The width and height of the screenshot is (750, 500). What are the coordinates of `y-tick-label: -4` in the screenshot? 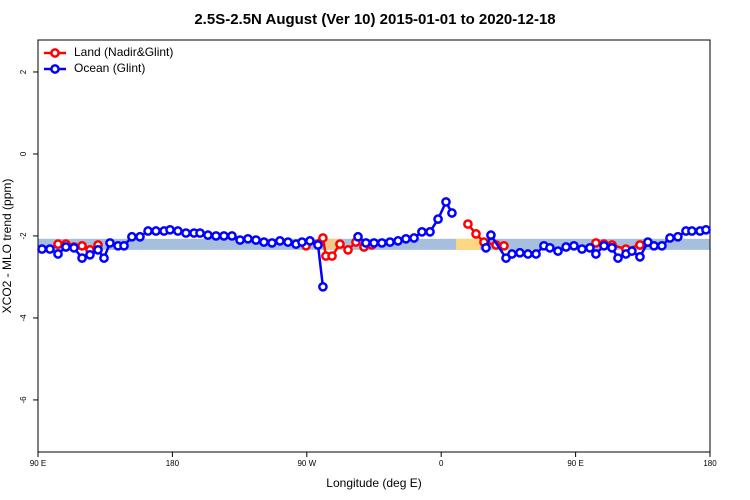 It's located at (23, 318).